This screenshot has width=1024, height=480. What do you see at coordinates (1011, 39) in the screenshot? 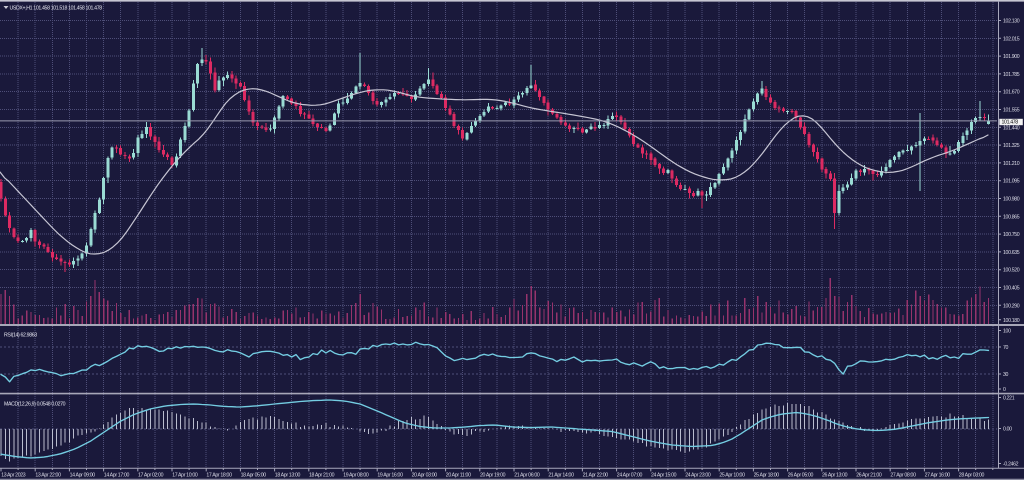
I see `svg-text: 102.015` at bounding box center [1011, 39].